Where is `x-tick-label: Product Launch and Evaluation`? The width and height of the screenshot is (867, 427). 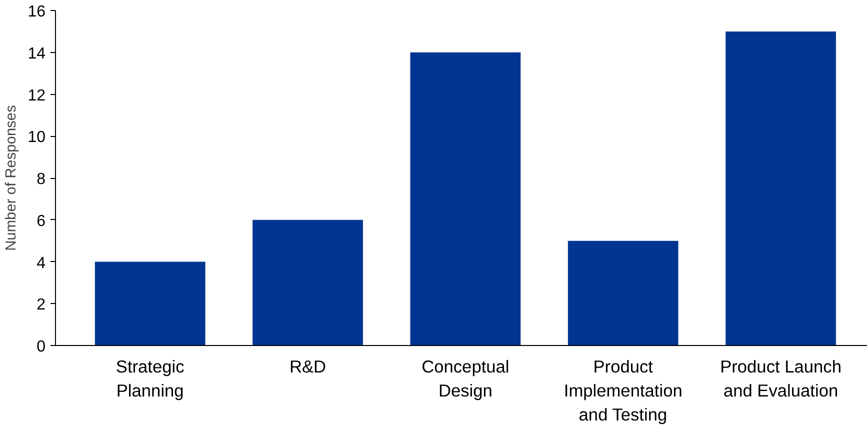 x-tick-label: Product Launch and Evaluation is located at coordinates (781, 378).